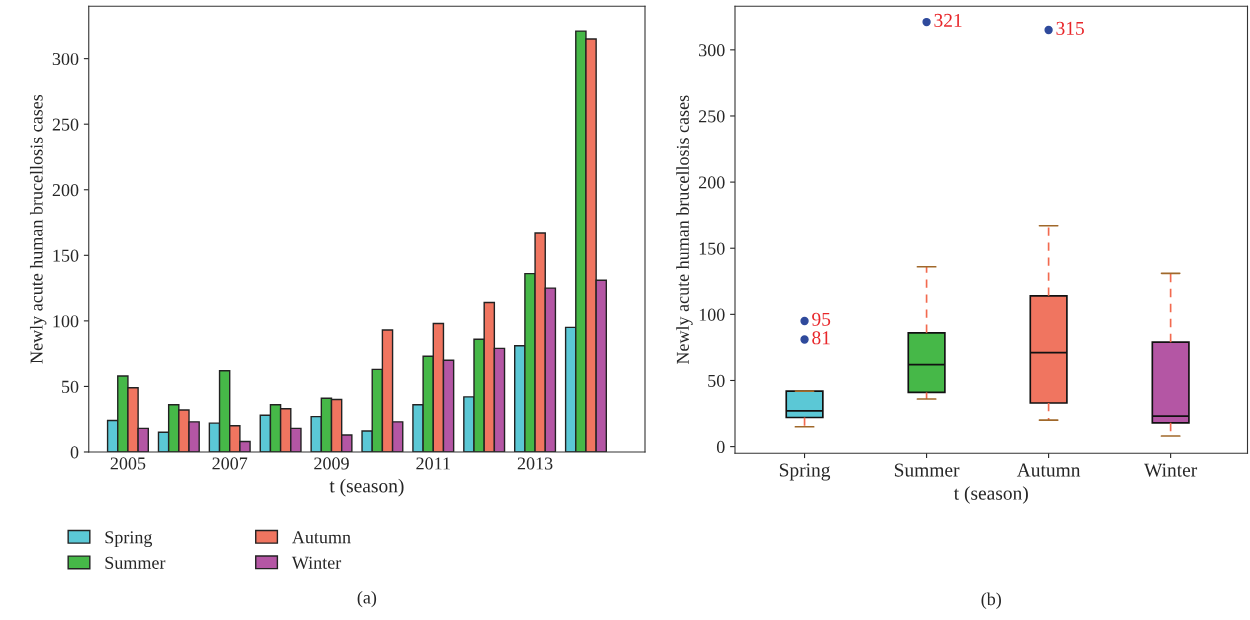 The width and height of the screenshot is (1250, 620). What do you see at coordinates (991, 600) in the screenshot?
I see `text: (b)` at bounding box center [991, 600].